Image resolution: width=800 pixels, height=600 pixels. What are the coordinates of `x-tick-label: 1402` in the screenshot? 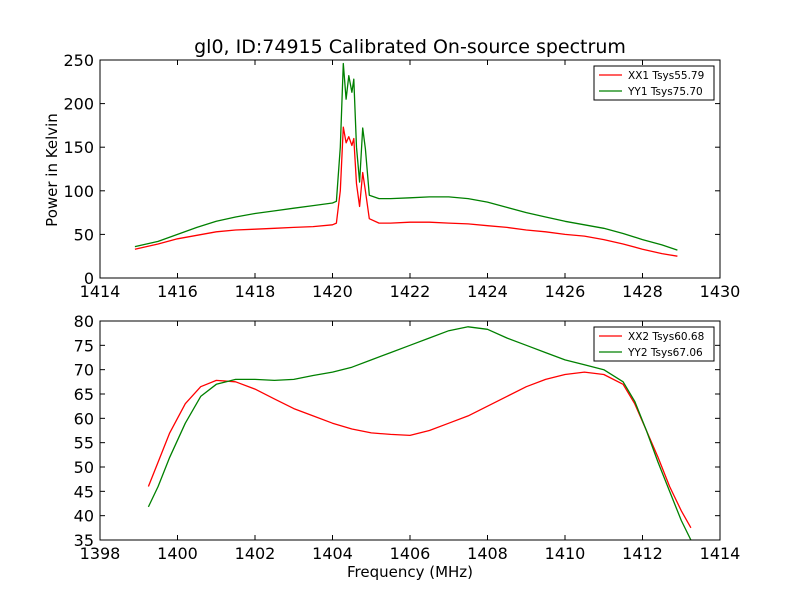 It's located at (255, 553).